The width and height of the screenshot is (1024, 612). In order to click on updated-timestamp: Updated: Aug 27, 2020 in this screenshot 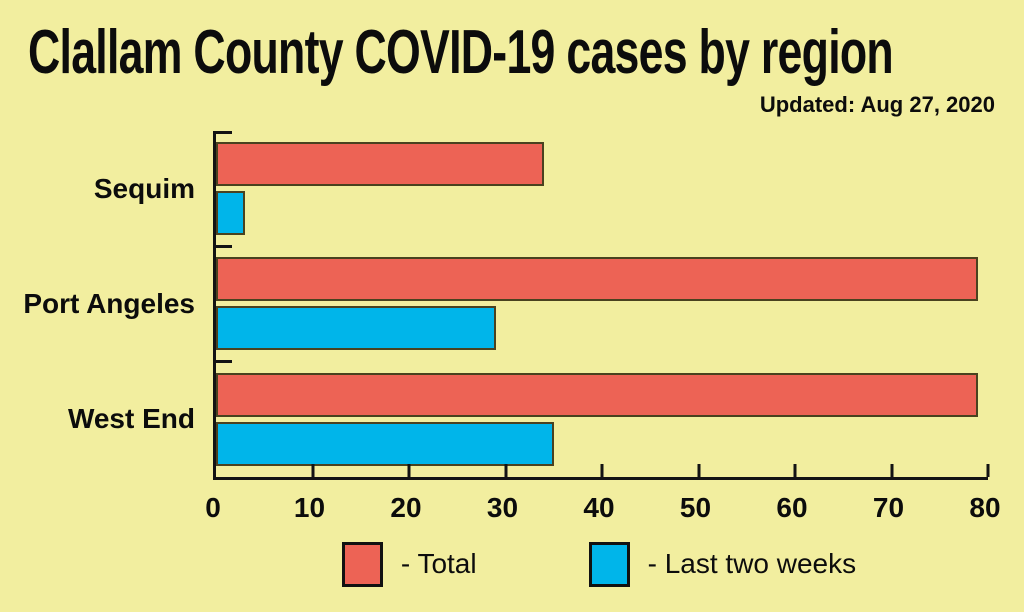, I will do `click(877, 104)`.